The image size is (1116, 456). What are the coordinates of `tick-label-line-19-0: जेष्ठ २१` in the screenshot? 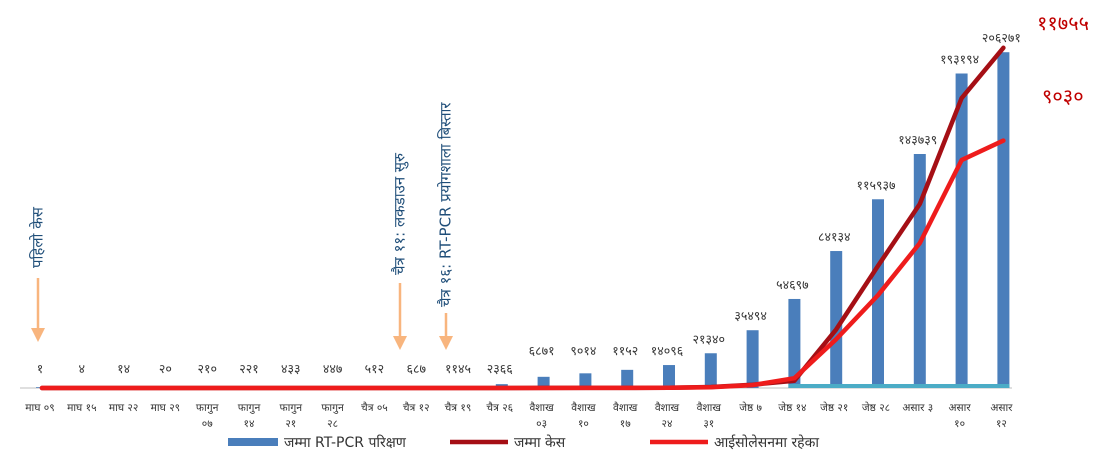 It's located at (834, 407).